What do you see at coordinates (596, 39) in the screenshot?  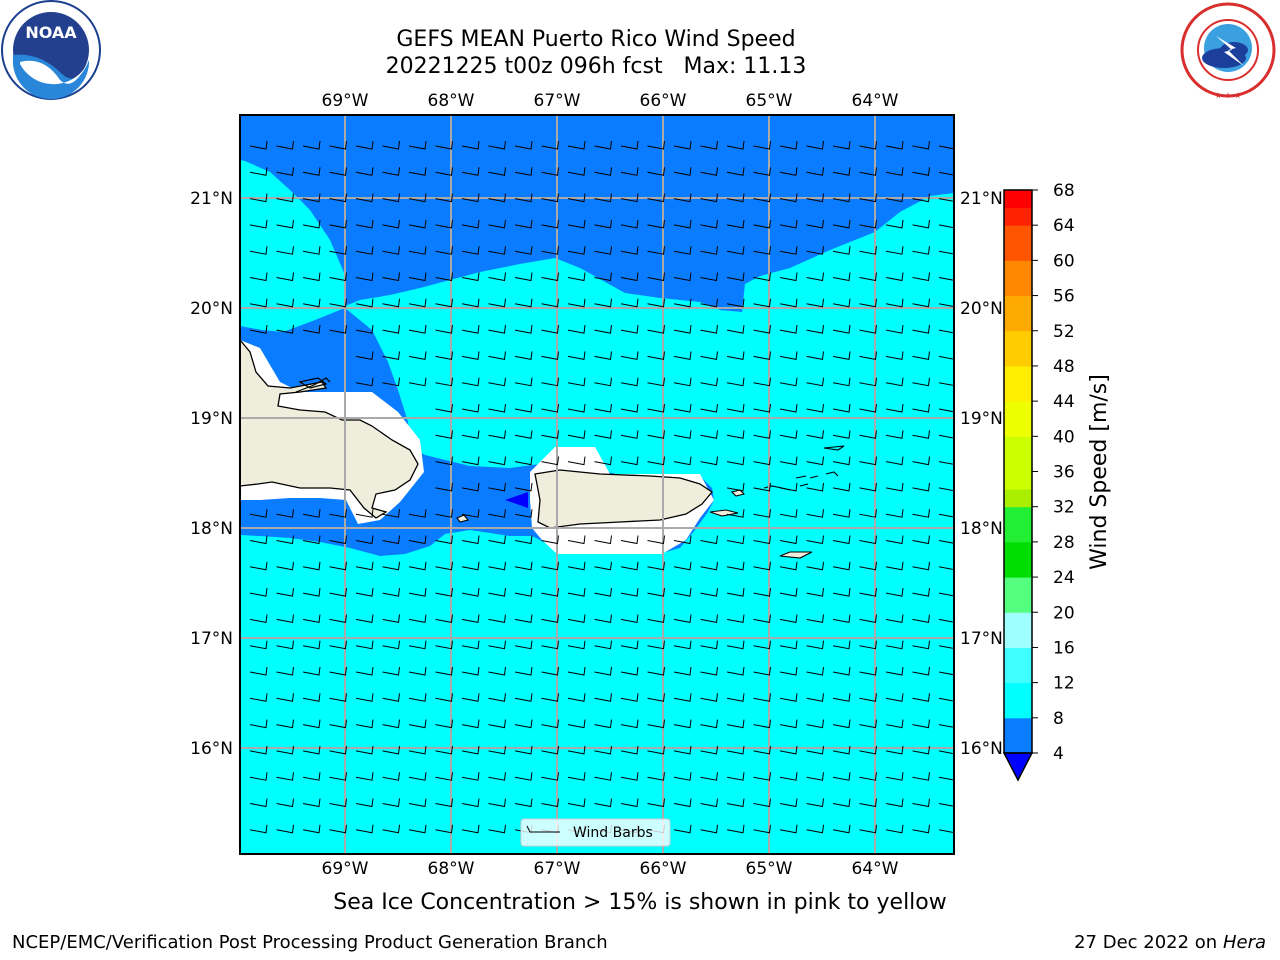 I see `map-title: GEFS MEAN Puerto Rico Wind Speed` at bounding box center [596, 39].